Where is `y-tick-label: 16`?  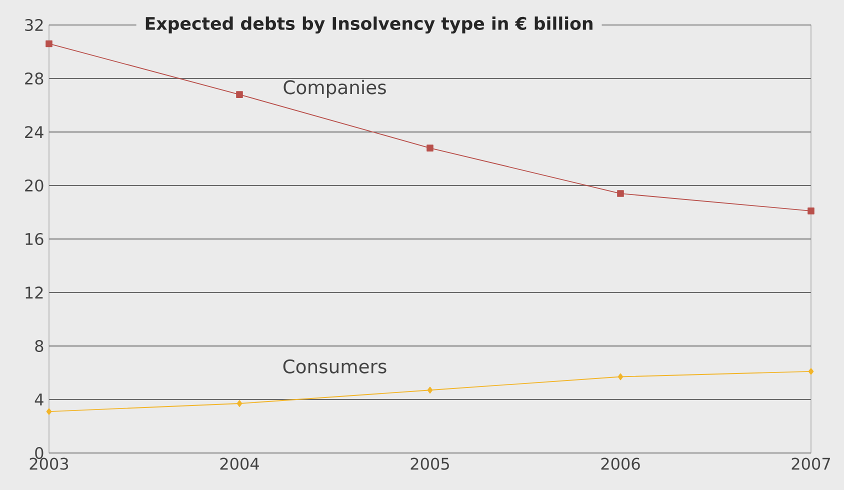 y-tick-label: 16 is located at coordinates (35, 239).